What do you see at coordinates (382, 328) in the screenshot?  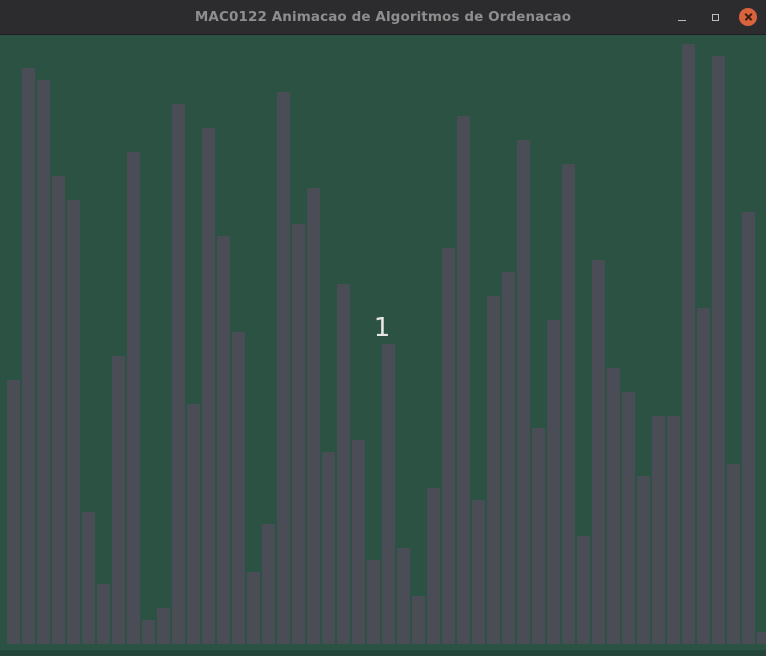 I see `step-counter-label: 1` at bounding box center [382, 328].